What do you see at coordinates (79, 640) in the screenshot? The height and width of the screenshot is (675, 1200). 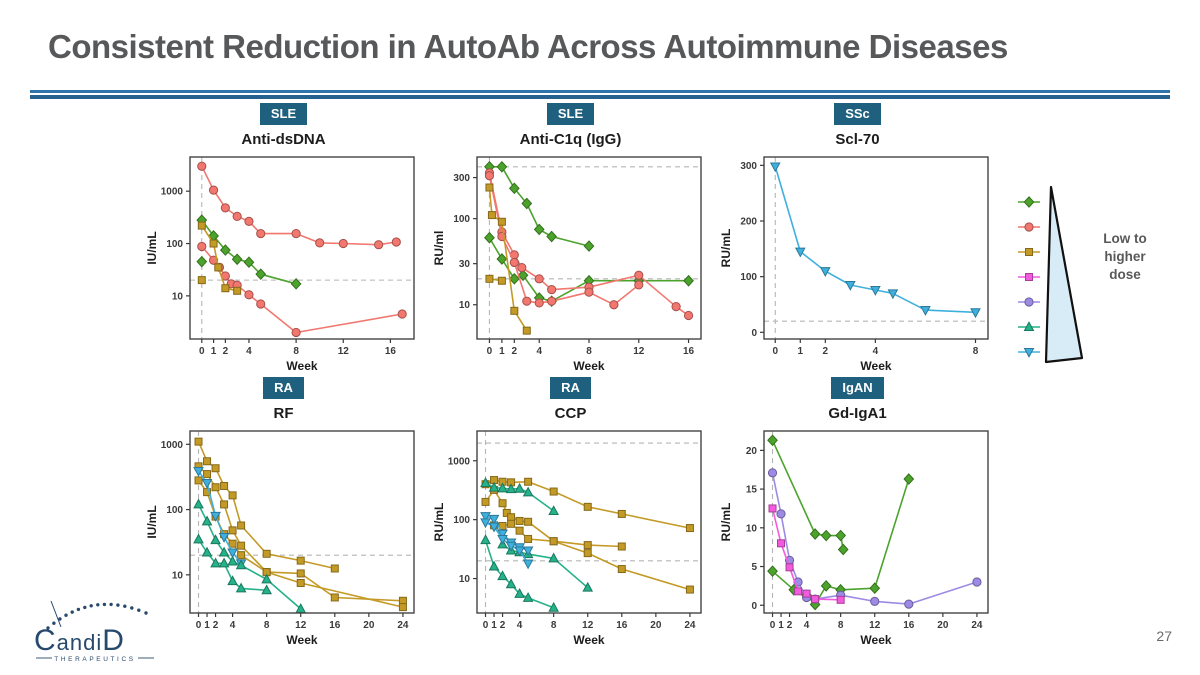 I see `svg-text: CandiD` at bounding box center [79, 640].